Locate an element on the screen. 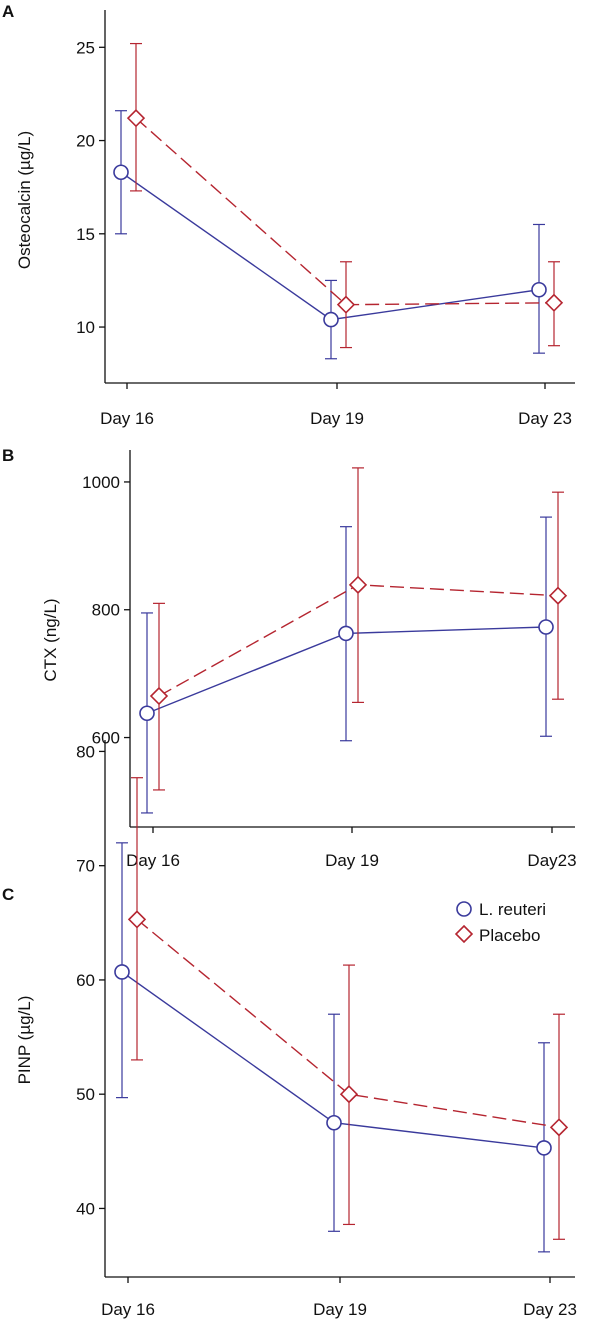 Image resolution: width=600 pixels, height=1319 pixels. y-tick-label: 25 is located at coordinates (85, 47).